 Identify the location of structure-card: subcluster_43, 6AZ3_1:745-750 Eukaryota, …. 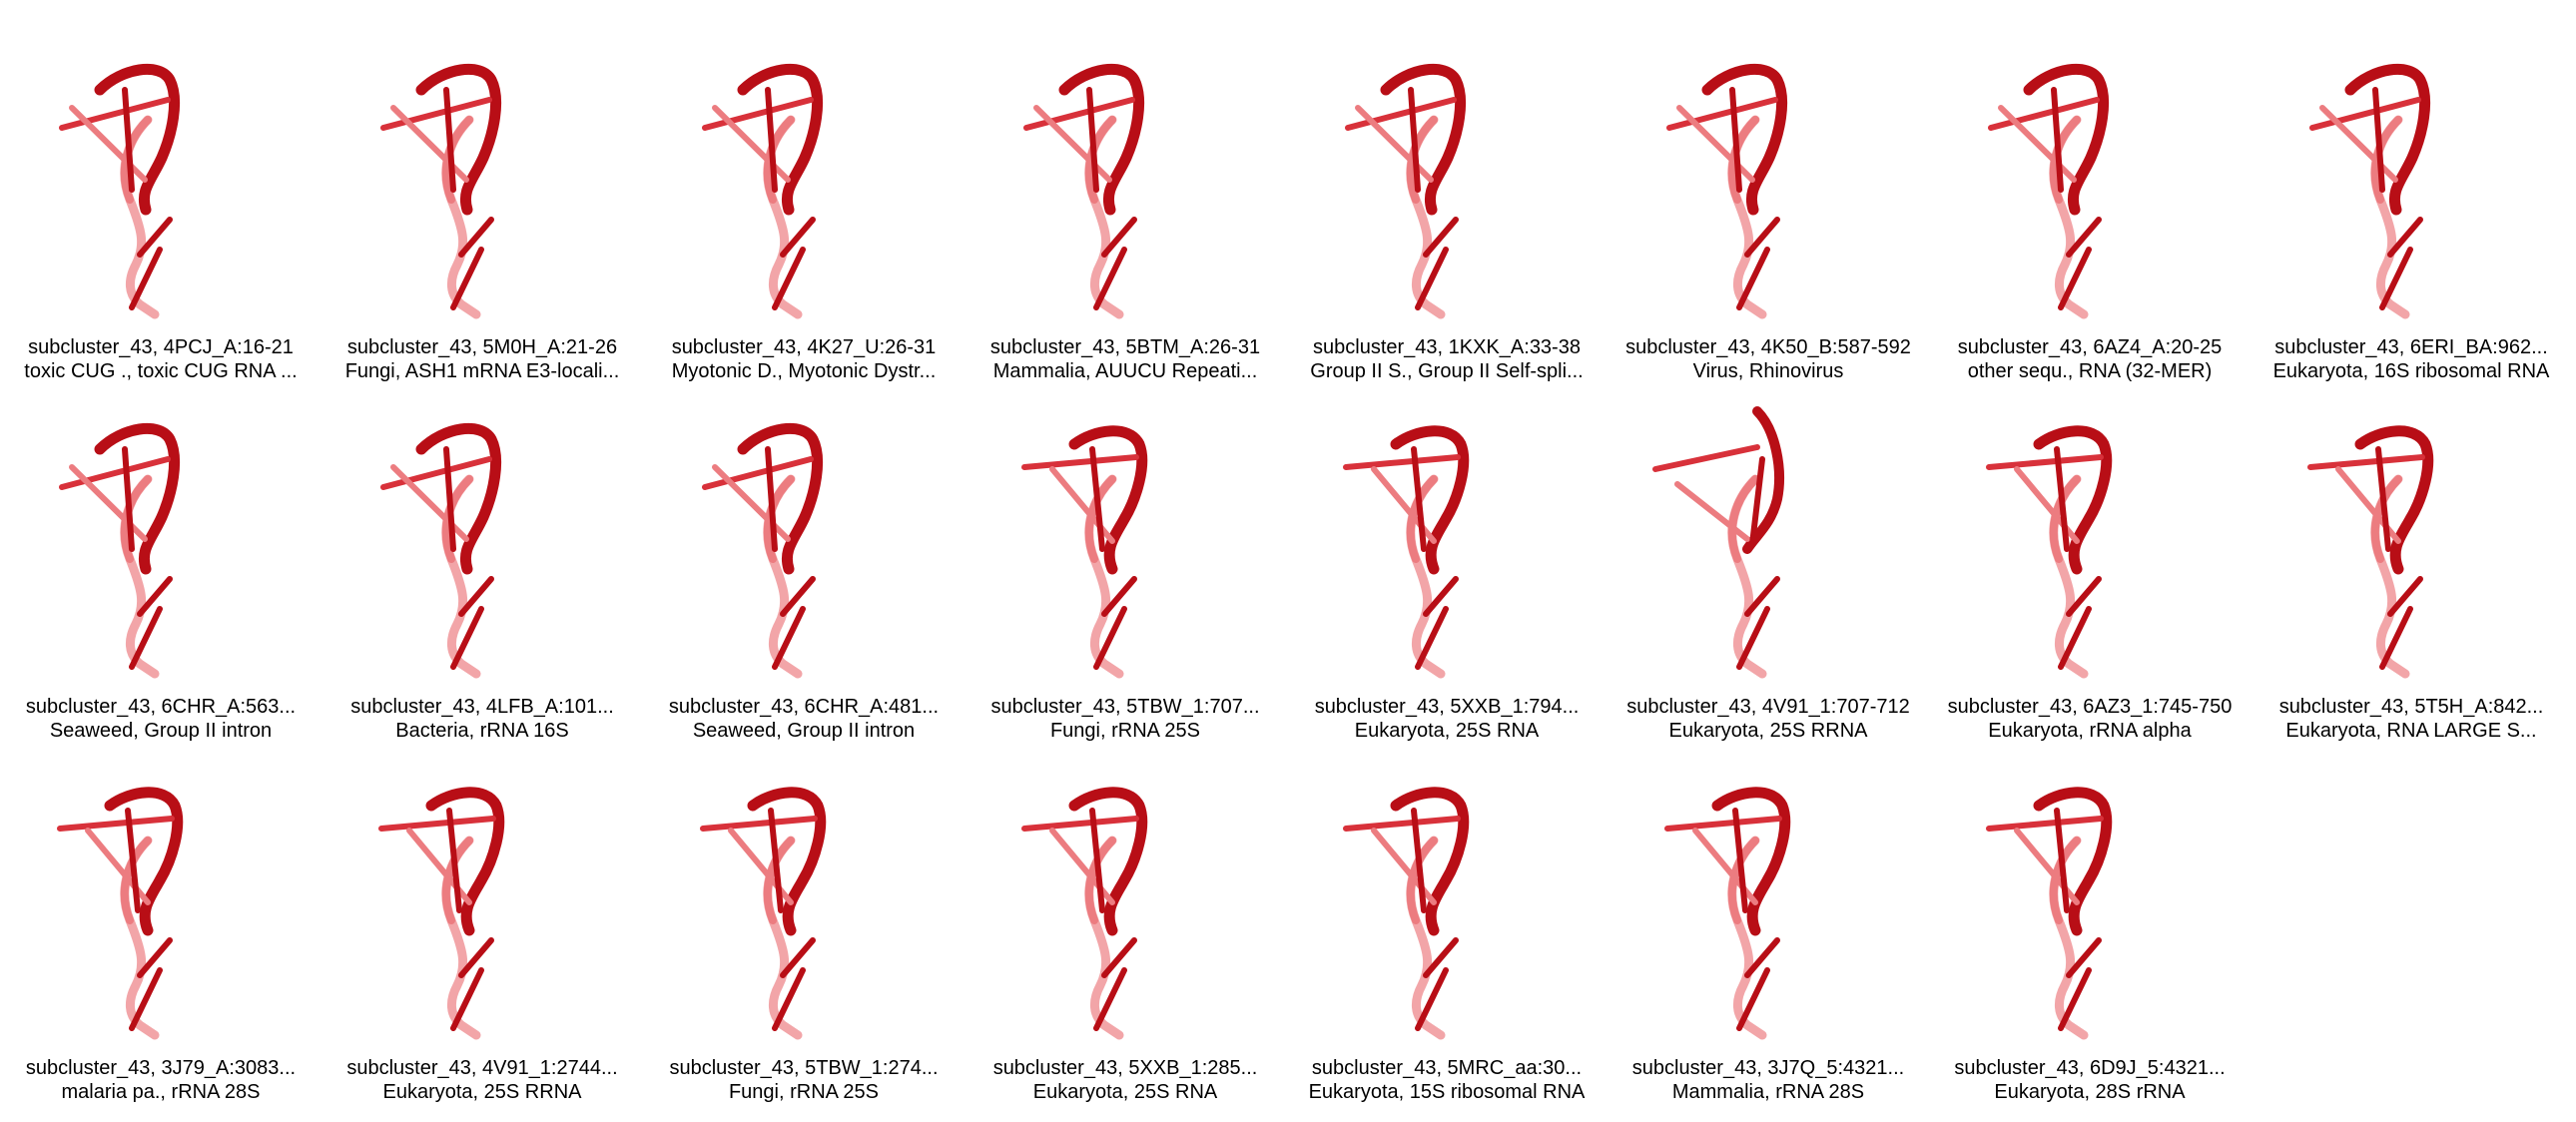
(2090, 580).